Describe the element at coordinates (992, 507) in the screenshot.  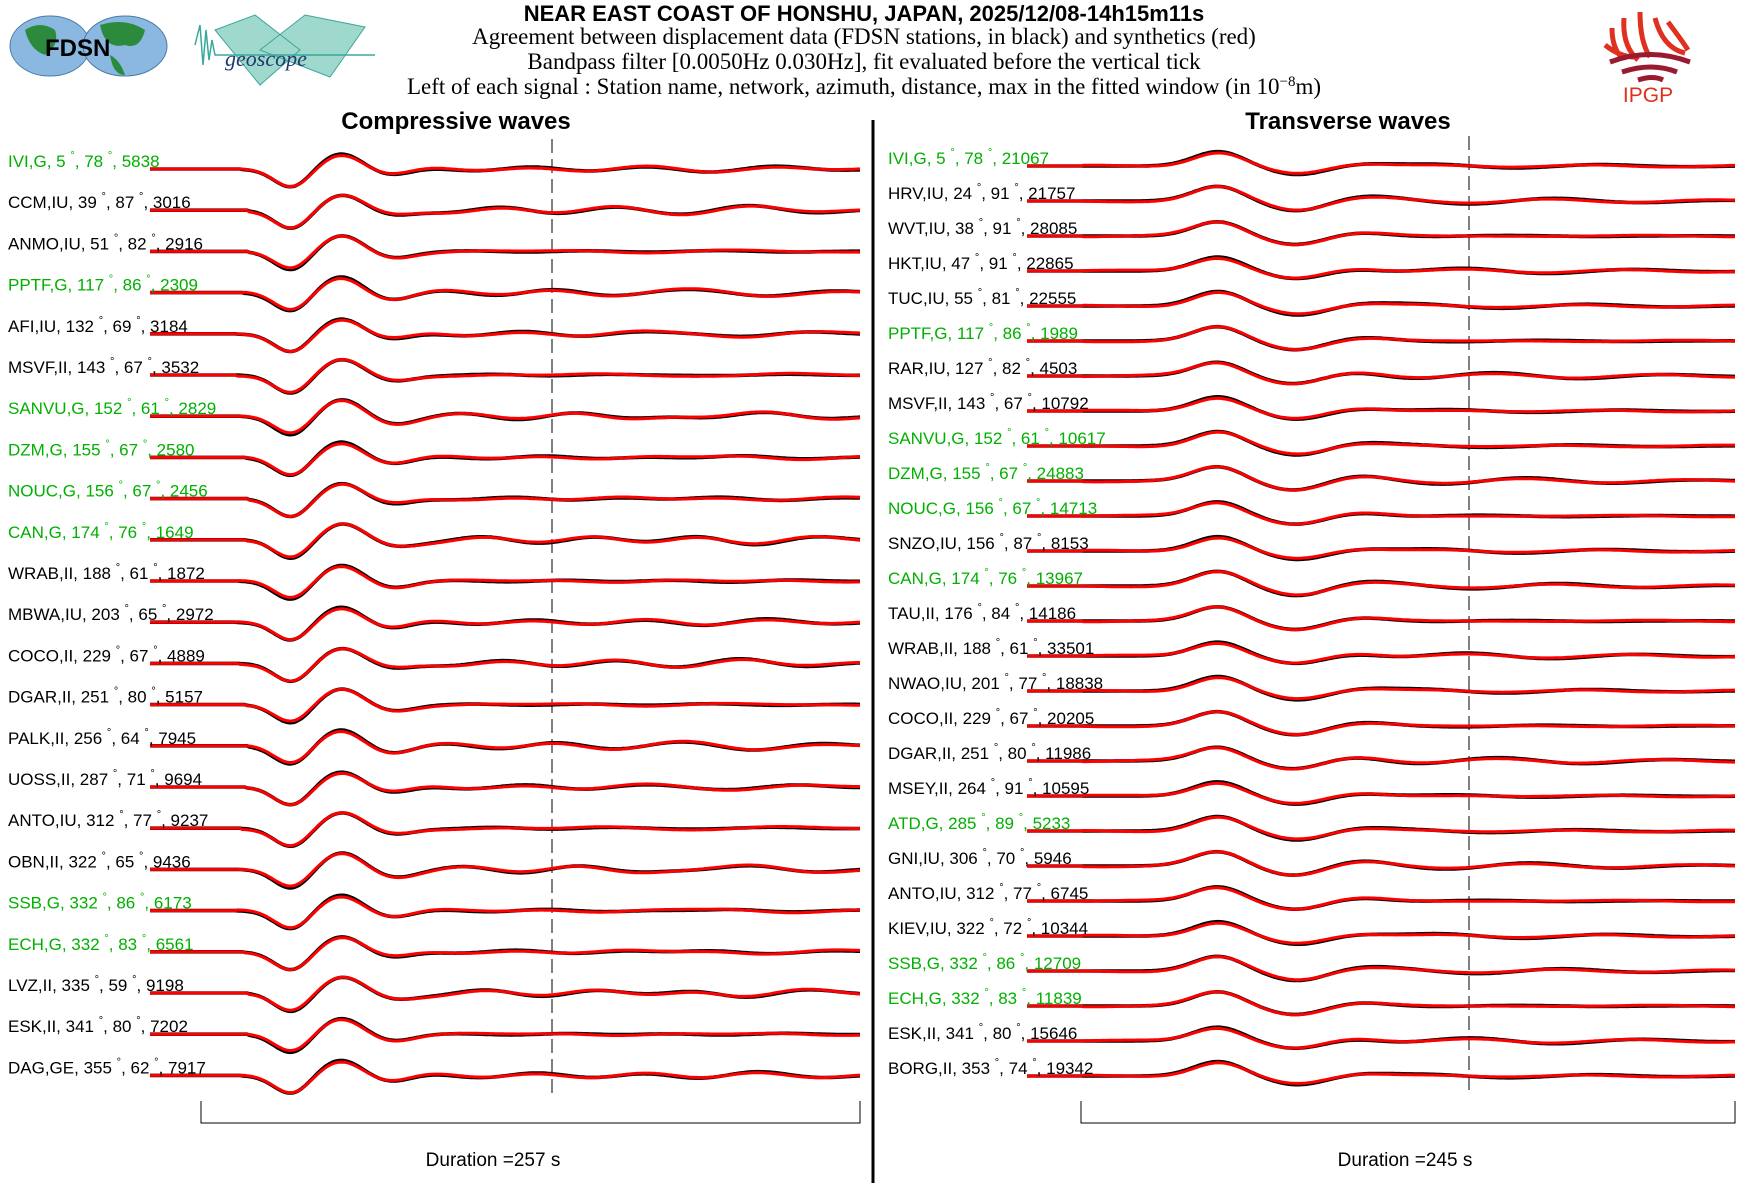
I see `station-label: NOUC,G, 156 °, 67 °, 14713` at that location.